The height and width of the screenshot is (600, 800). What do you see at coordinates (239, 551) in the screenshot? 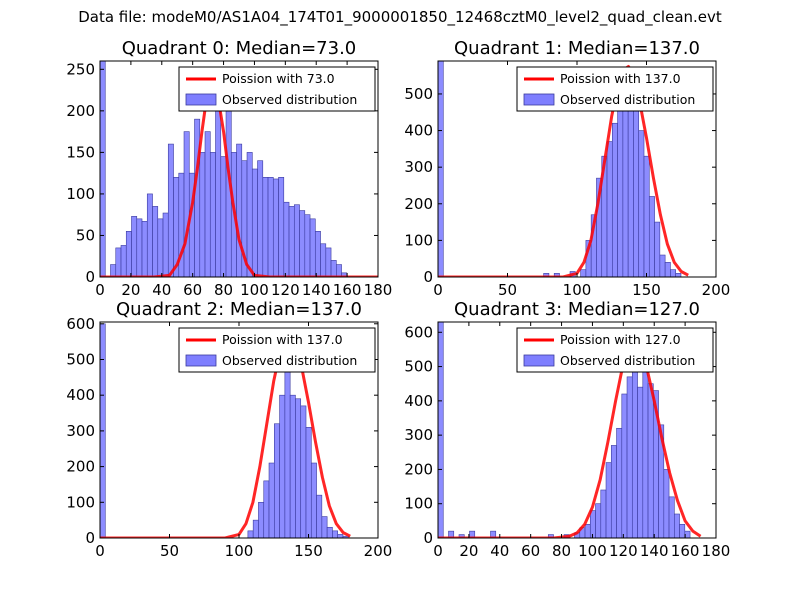
I see `x-tick-label: 100` at bounding box center [239, 551].